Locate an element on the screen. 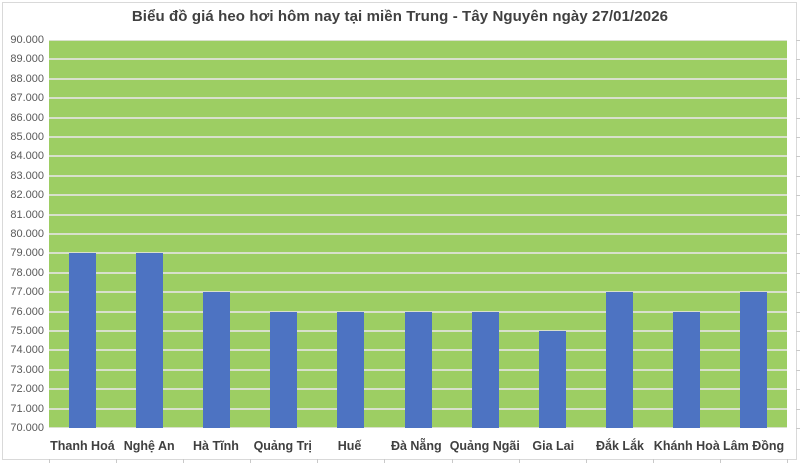 The image size is (800, 463). x-category-label: Đà Nẵng is located at coordinates (416, 446).